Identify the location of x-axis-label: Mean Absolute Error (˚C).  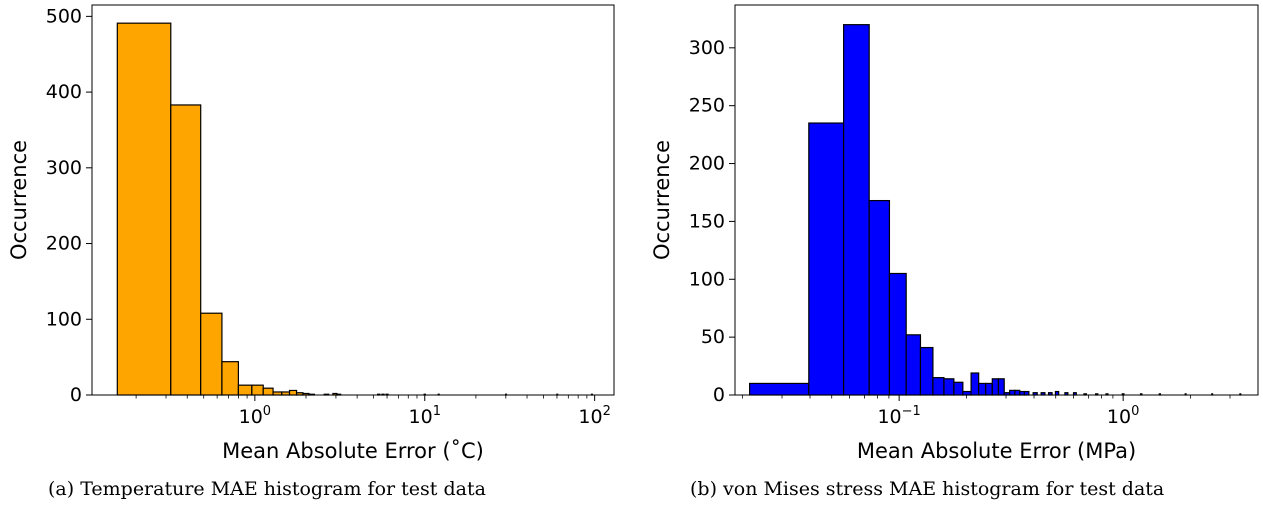
(353, 451).